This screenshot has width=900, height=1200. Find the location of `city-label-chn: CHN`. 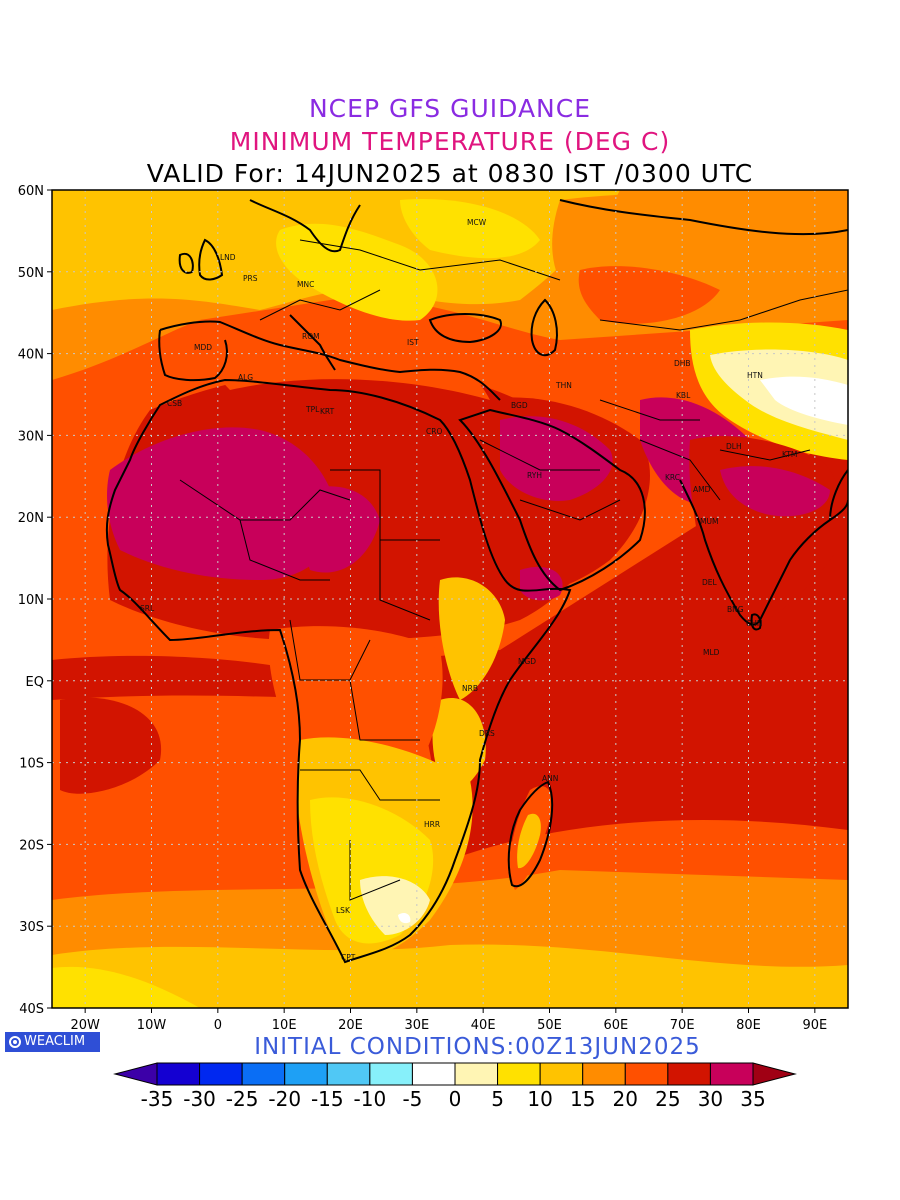

city-label-chn: CHN is located at coordinates (754, 623).